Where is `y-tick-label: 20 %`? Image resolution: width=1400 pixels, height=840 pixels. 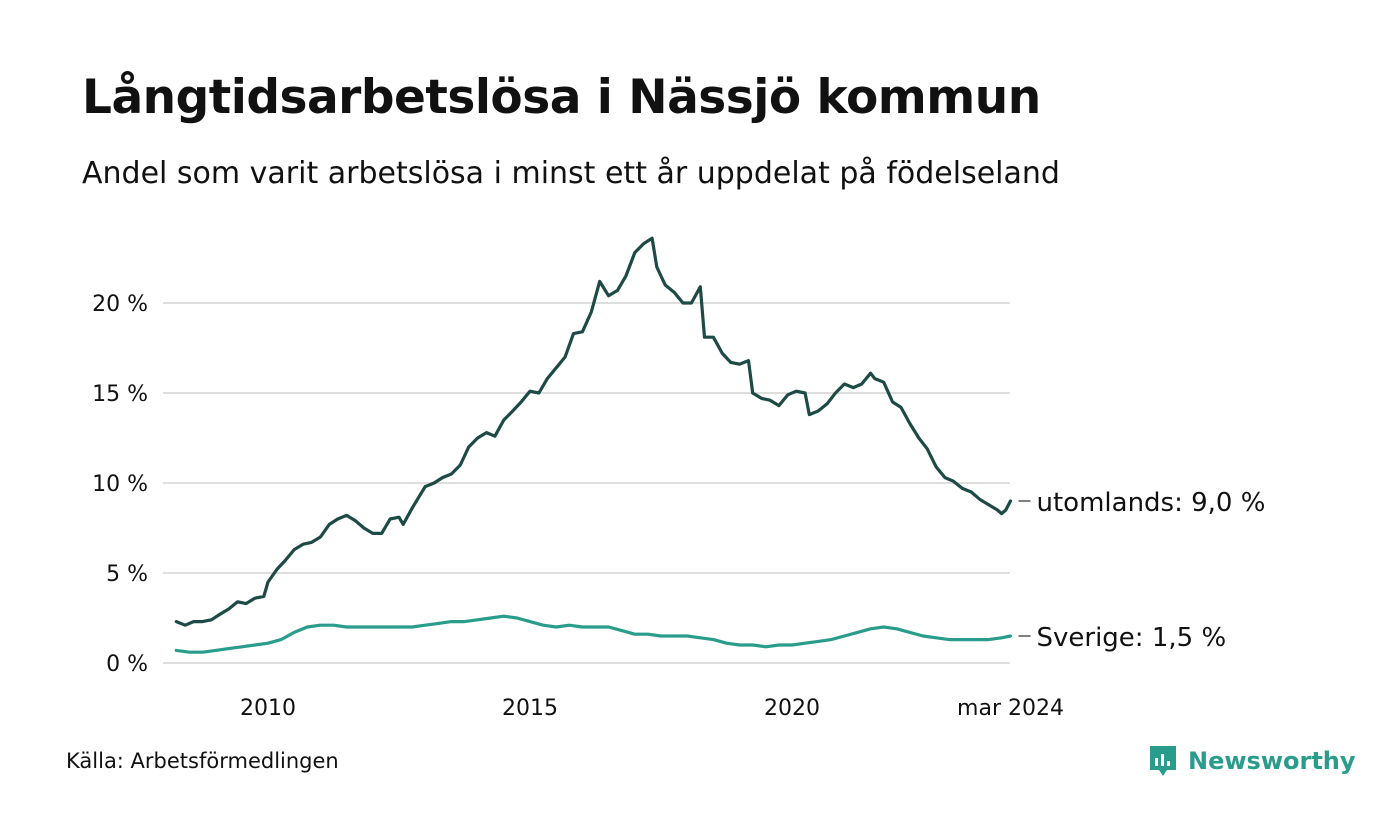 y-tick-label: 20 % is located at coordinates (120, 304).